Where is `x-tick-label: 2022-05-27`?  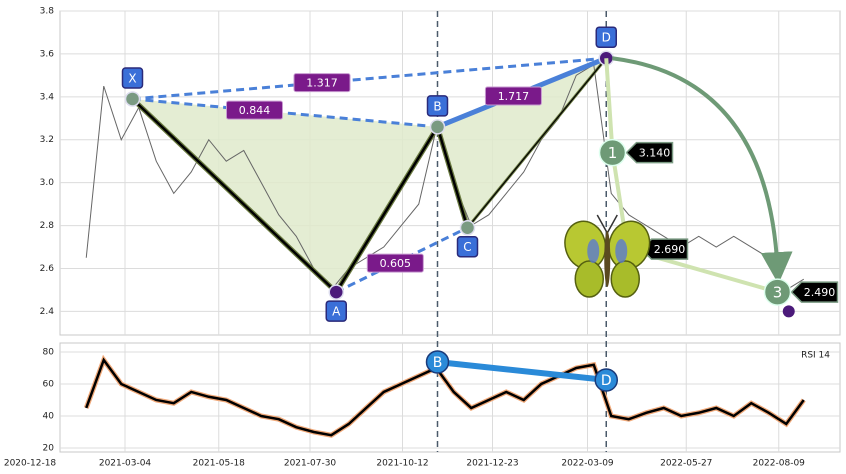
x-tick-label: 2022-05-27 is located at coordinates (686, 464).